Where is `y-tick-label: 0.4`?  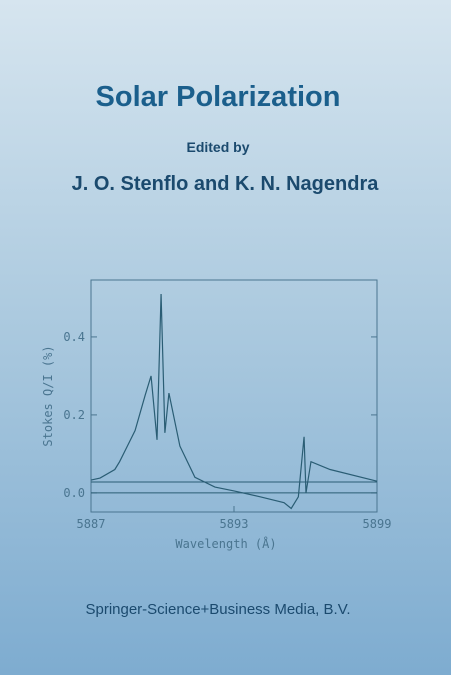 y-tick-label: 0.4 is located at coordinates (74, 337).